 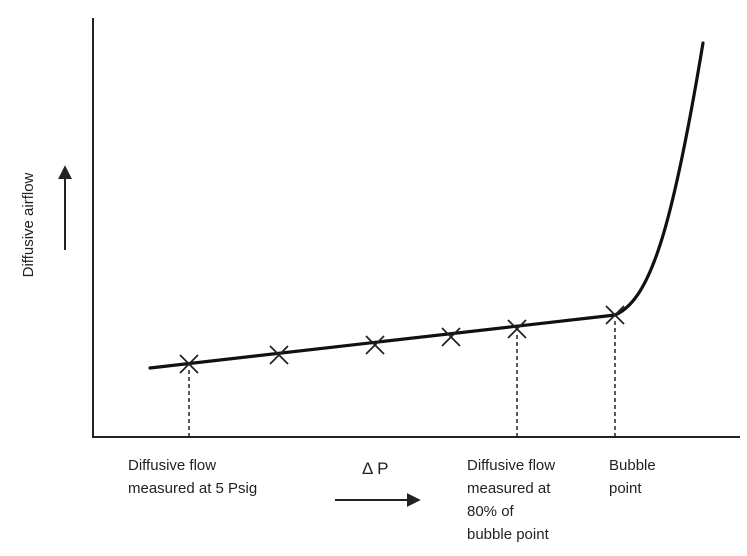 I want to click on annotation-line: Bubble, so click(x=632, y=465).